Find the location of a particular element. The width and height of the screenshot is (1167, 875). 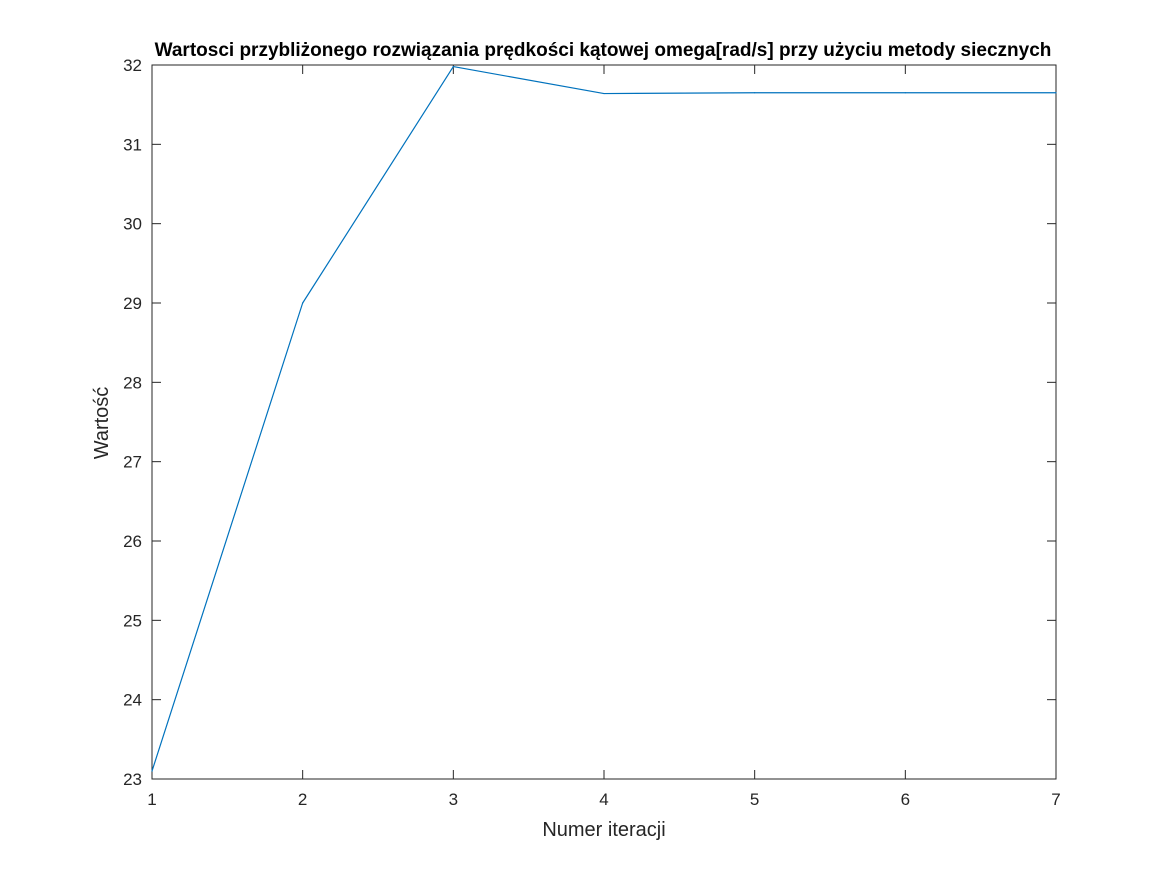

y-tick-label: 24 is located at coordinates (132, 700).